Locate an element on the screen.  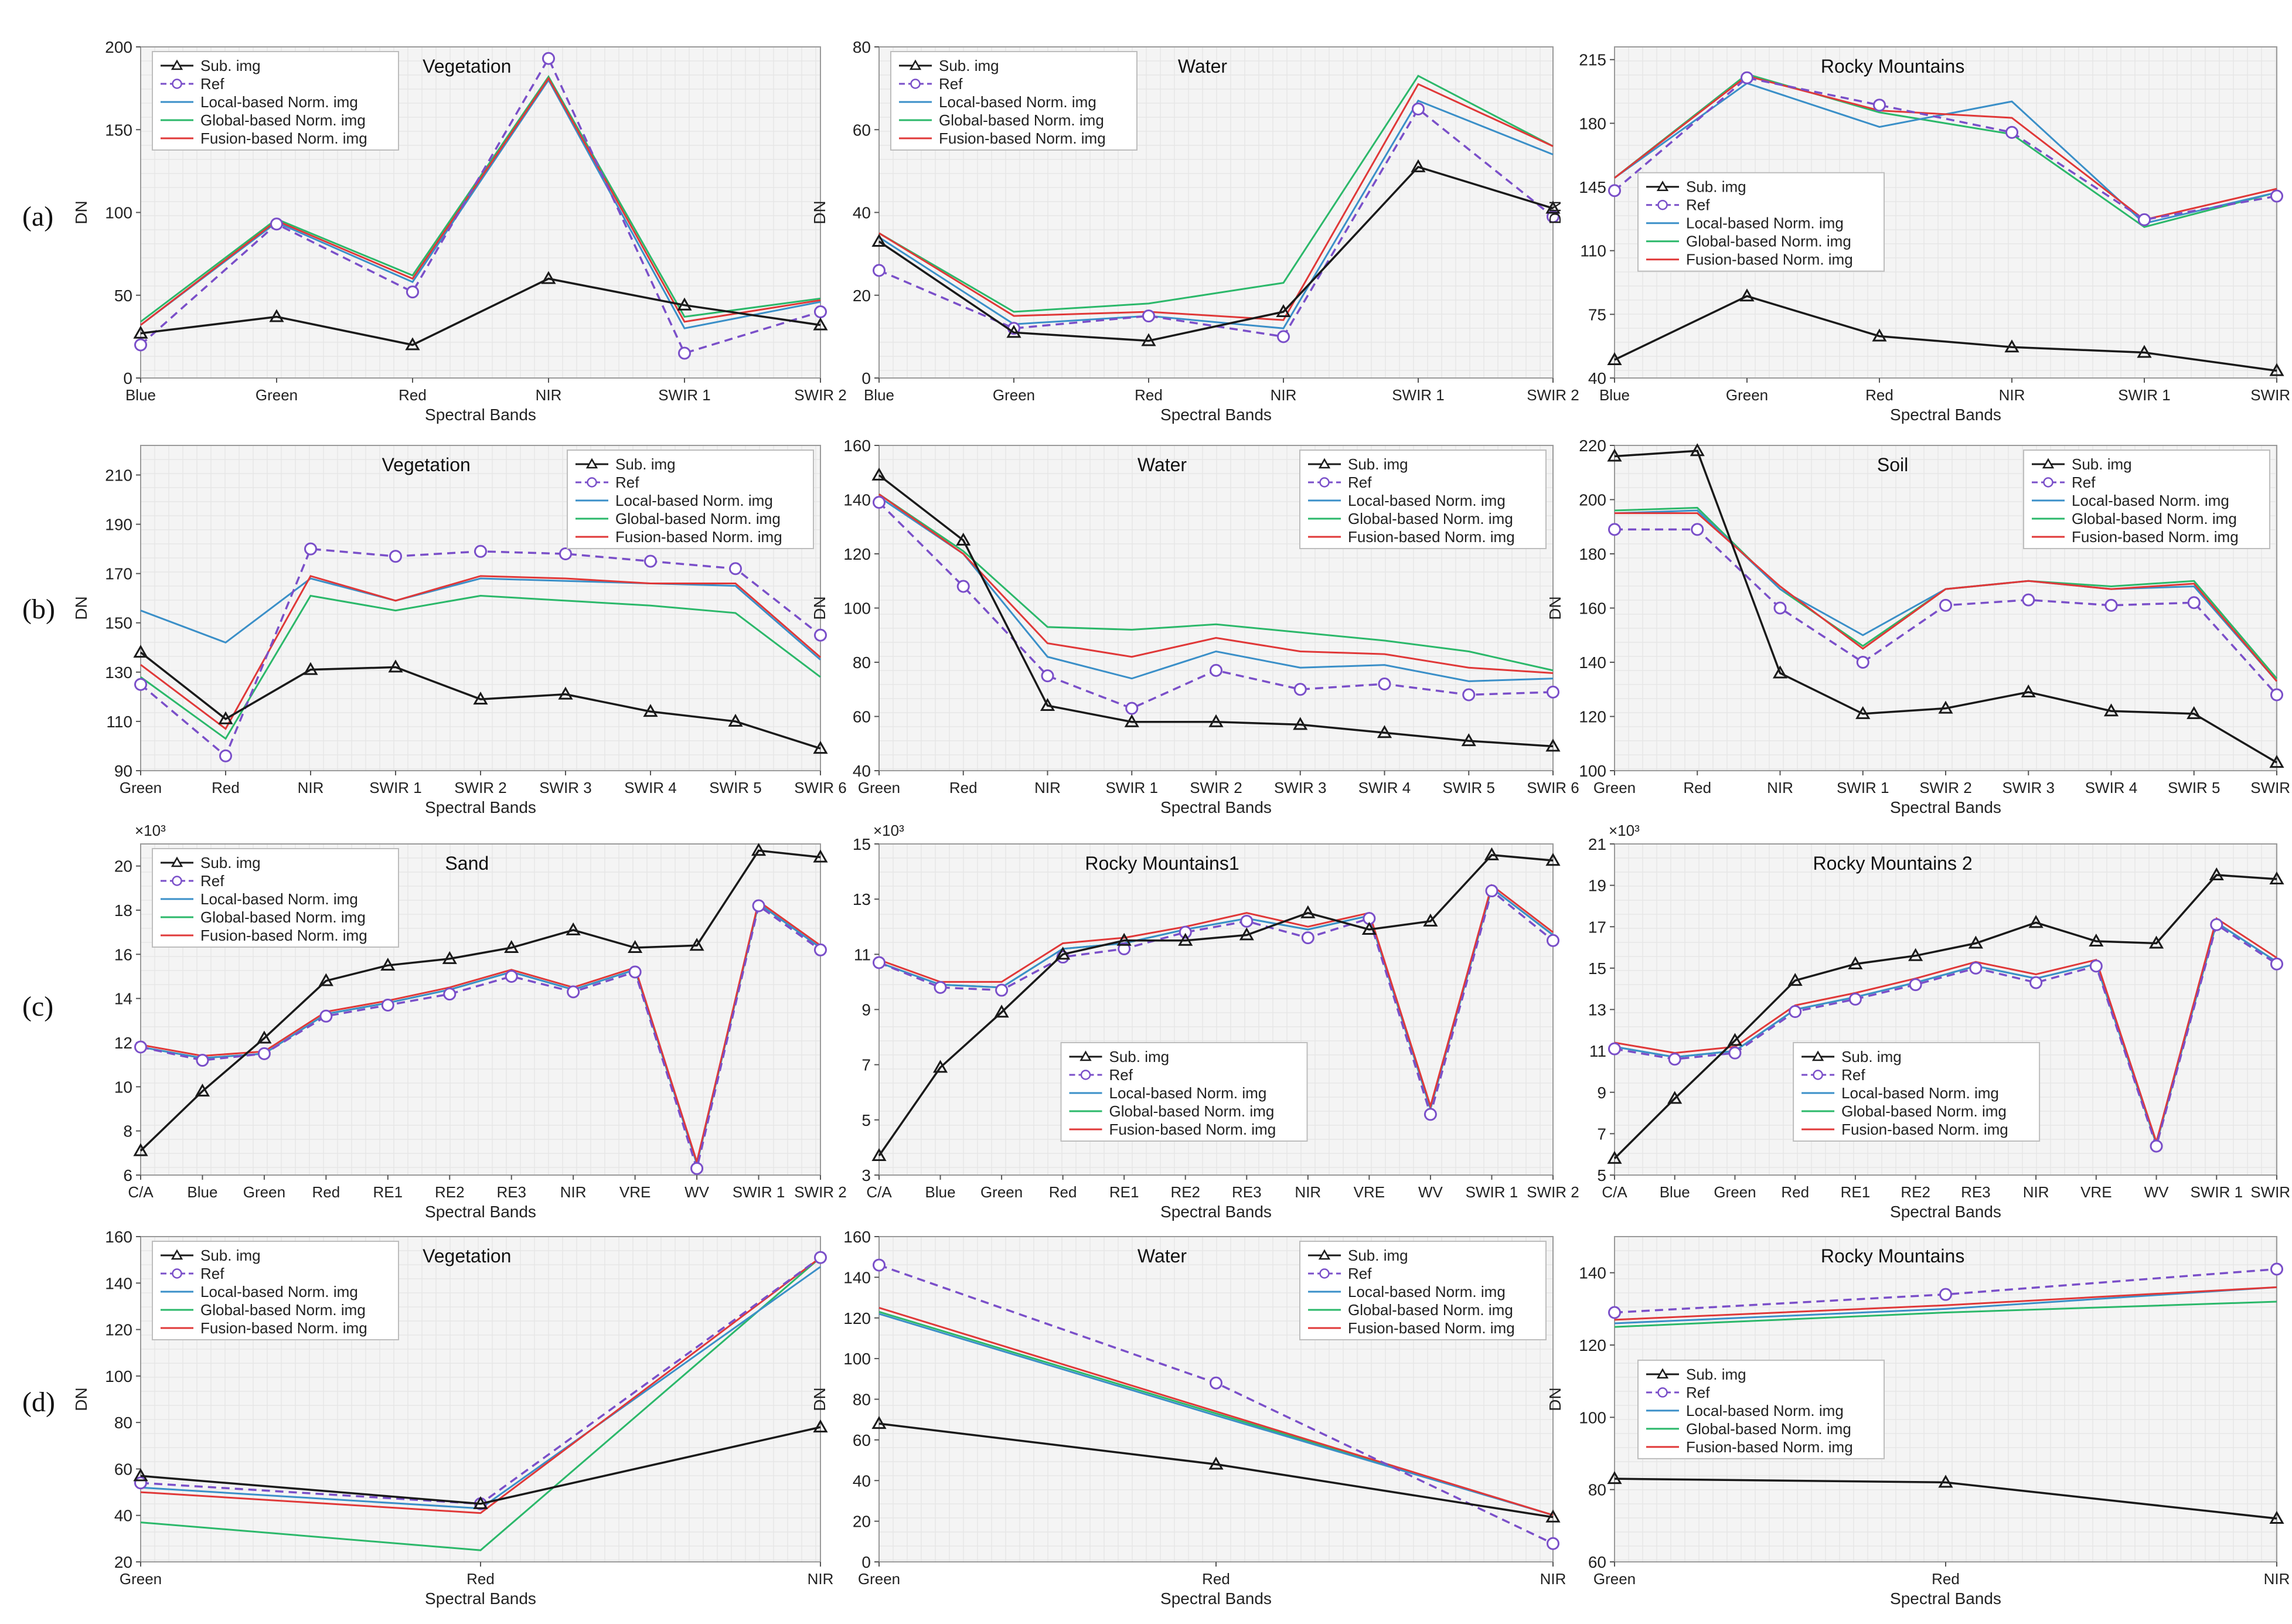
chart-8-y-tick-label: 9 is located at coordinates (866, 1010).